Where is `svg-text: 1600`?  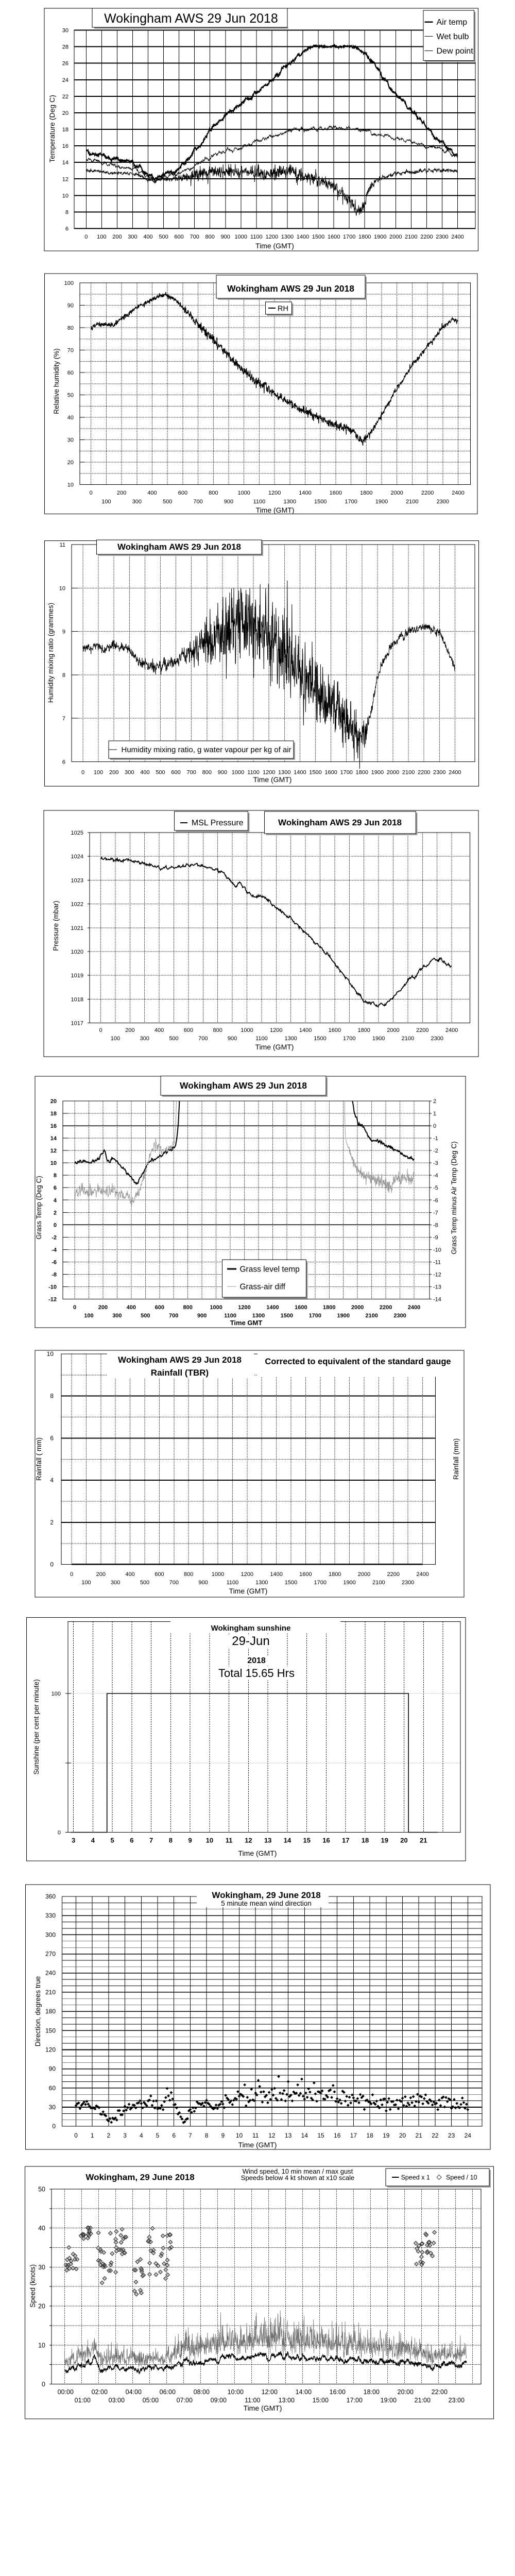
svg-text: 1600 is located at coordinates (301, 1307).